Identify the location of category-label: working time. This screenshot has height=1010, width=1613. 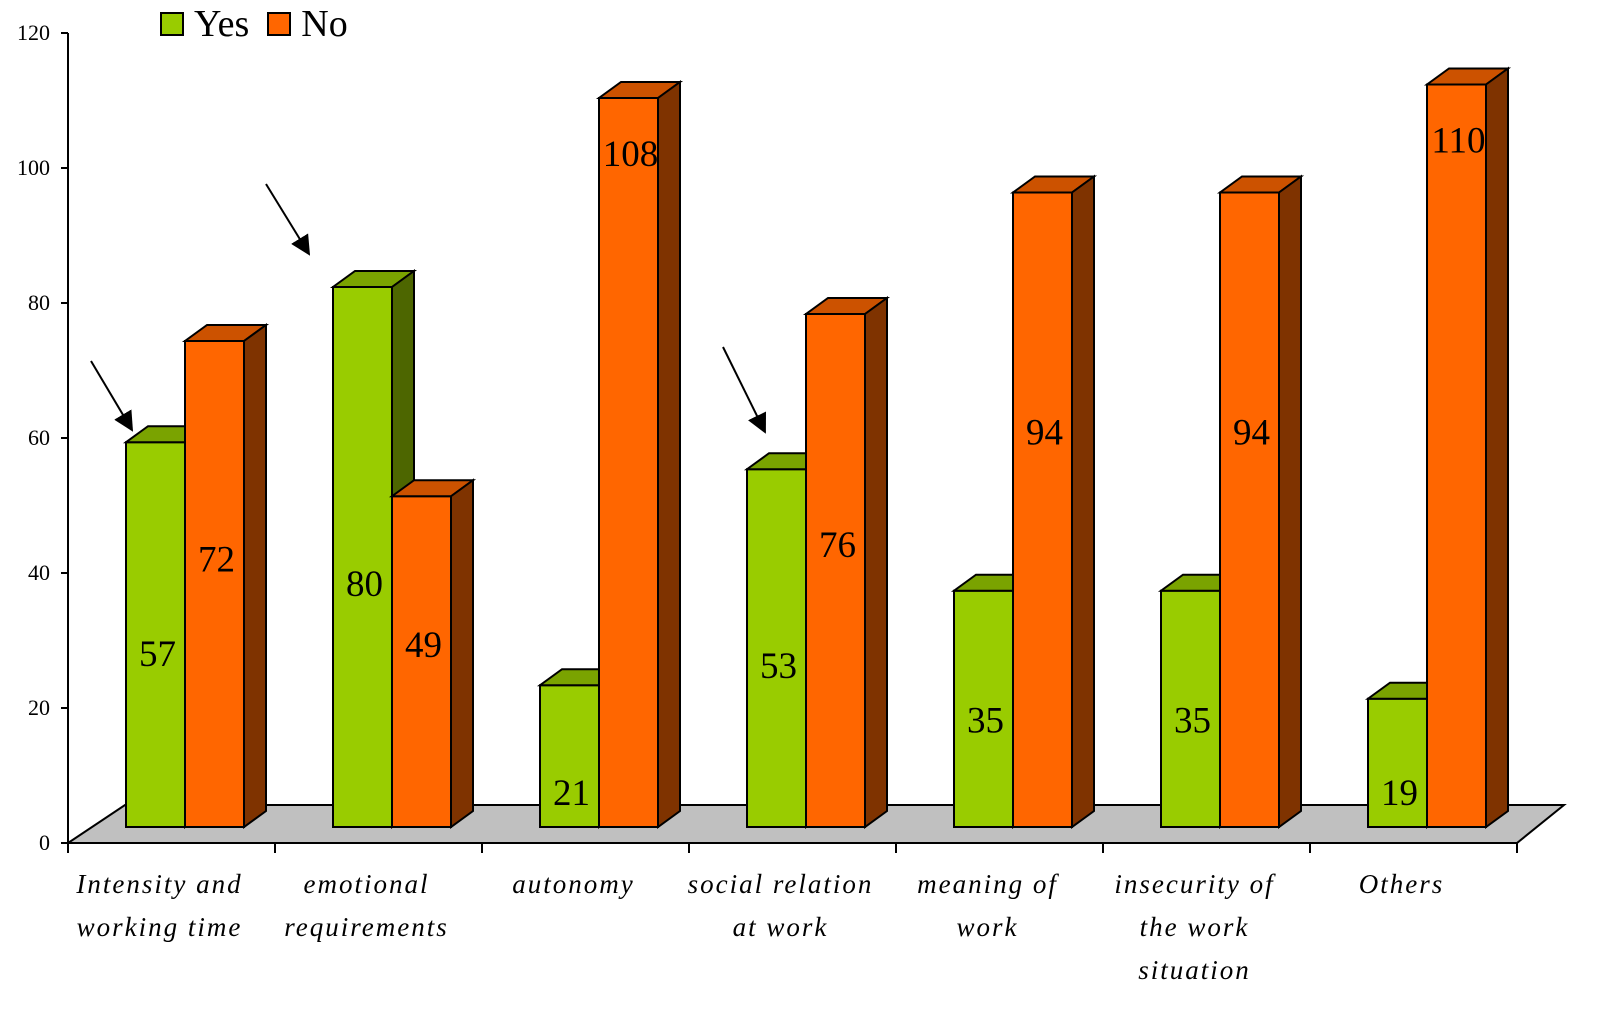
(160, 927).